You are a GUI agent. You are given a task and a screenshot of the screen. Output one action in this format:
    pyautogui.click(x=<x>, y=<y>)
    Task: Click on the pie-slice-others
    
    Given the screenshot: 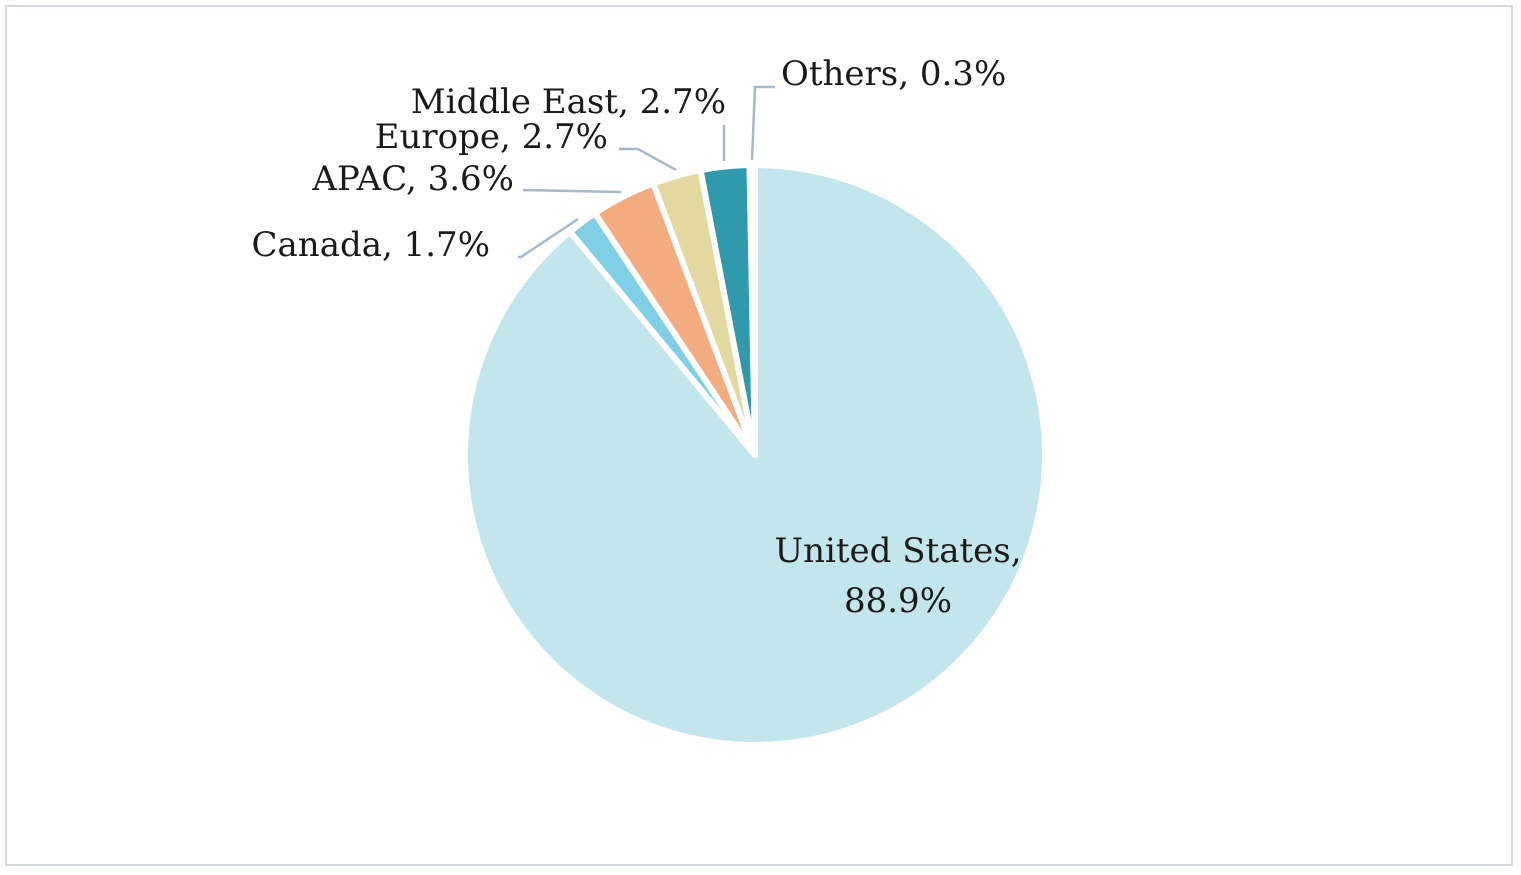 What is the action you would take?
    pyautogui.click(x=752, y=310)
    